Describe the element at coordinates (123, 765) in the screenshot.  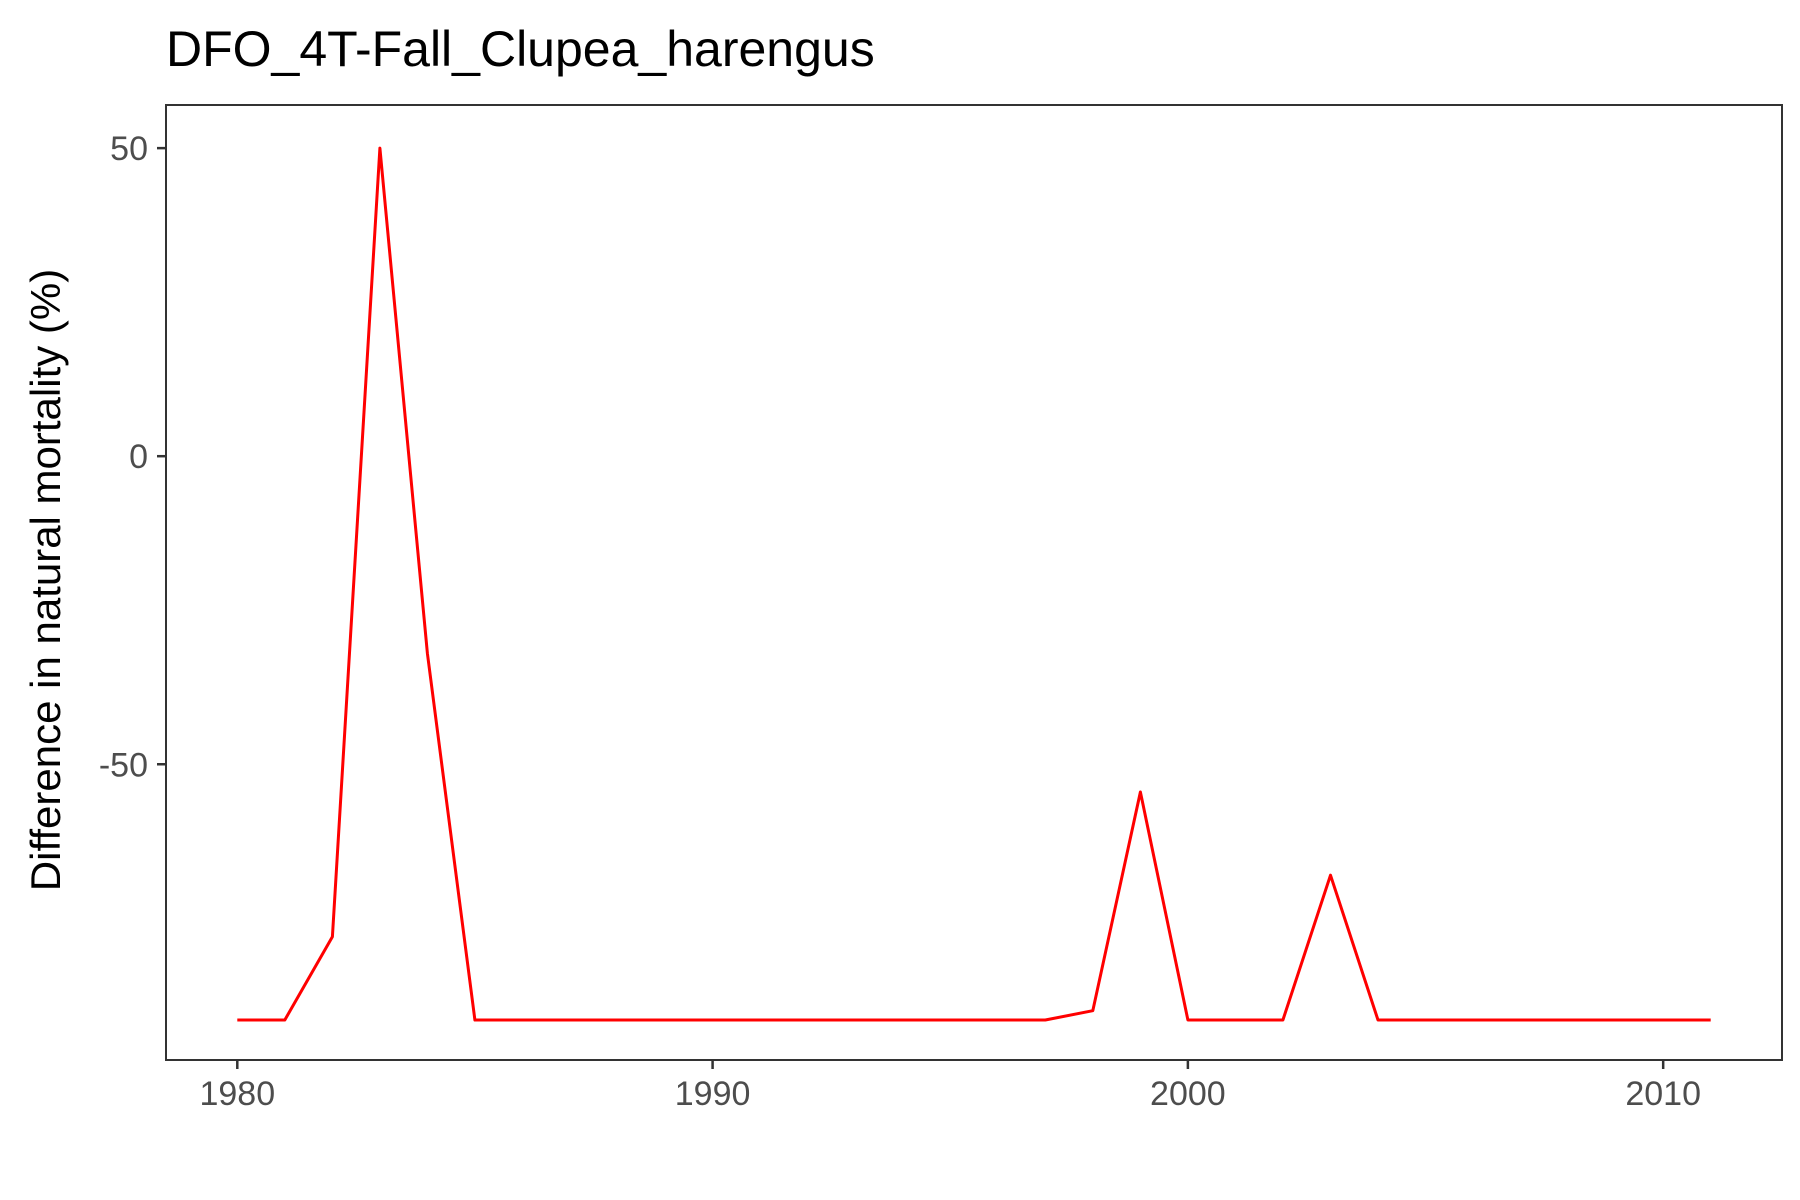
I see `y-tick-label: -50` at that location.